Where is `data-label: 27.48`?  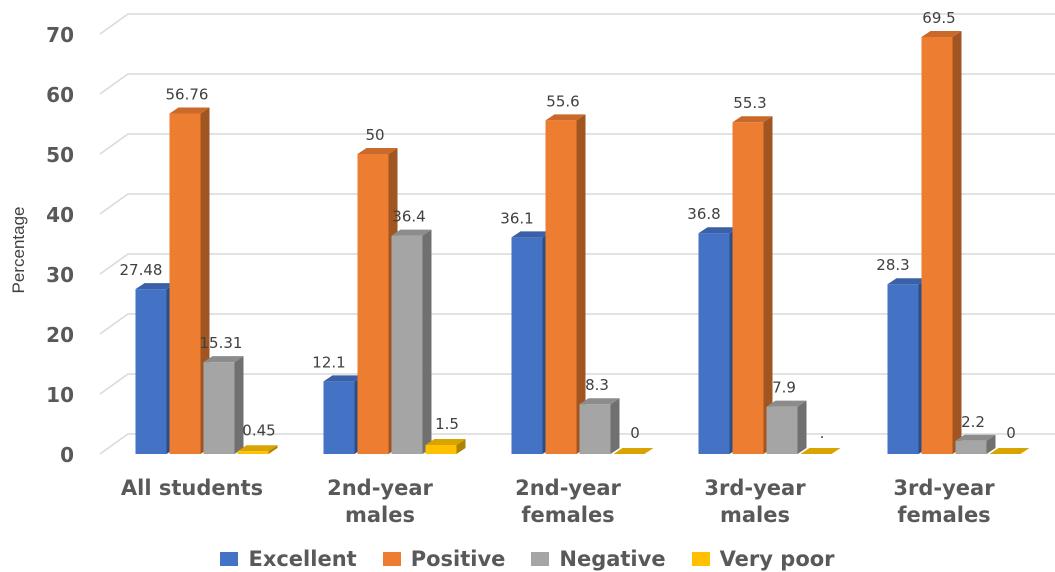 data-label: 27.48 is located at coordinates (141, 270).